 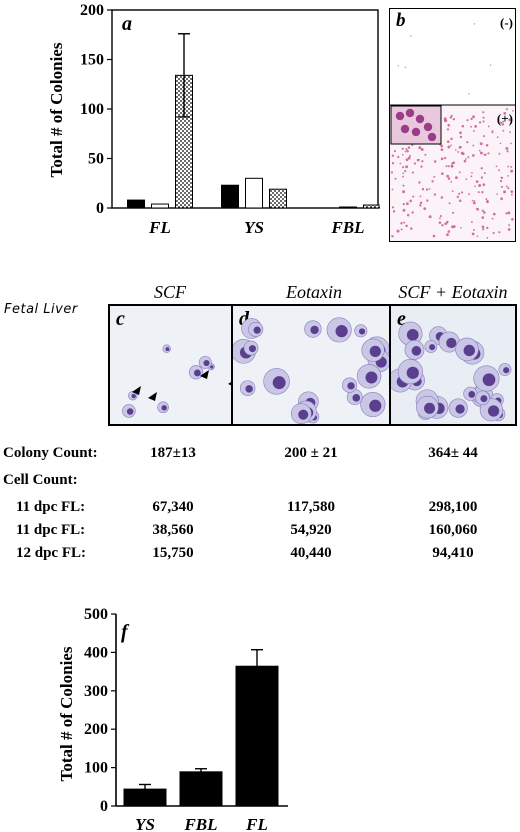 What do you see at coordinates (169, 292) in the screenshot?
I see `heading-scf: SCF` at bounding box center [169, 292].